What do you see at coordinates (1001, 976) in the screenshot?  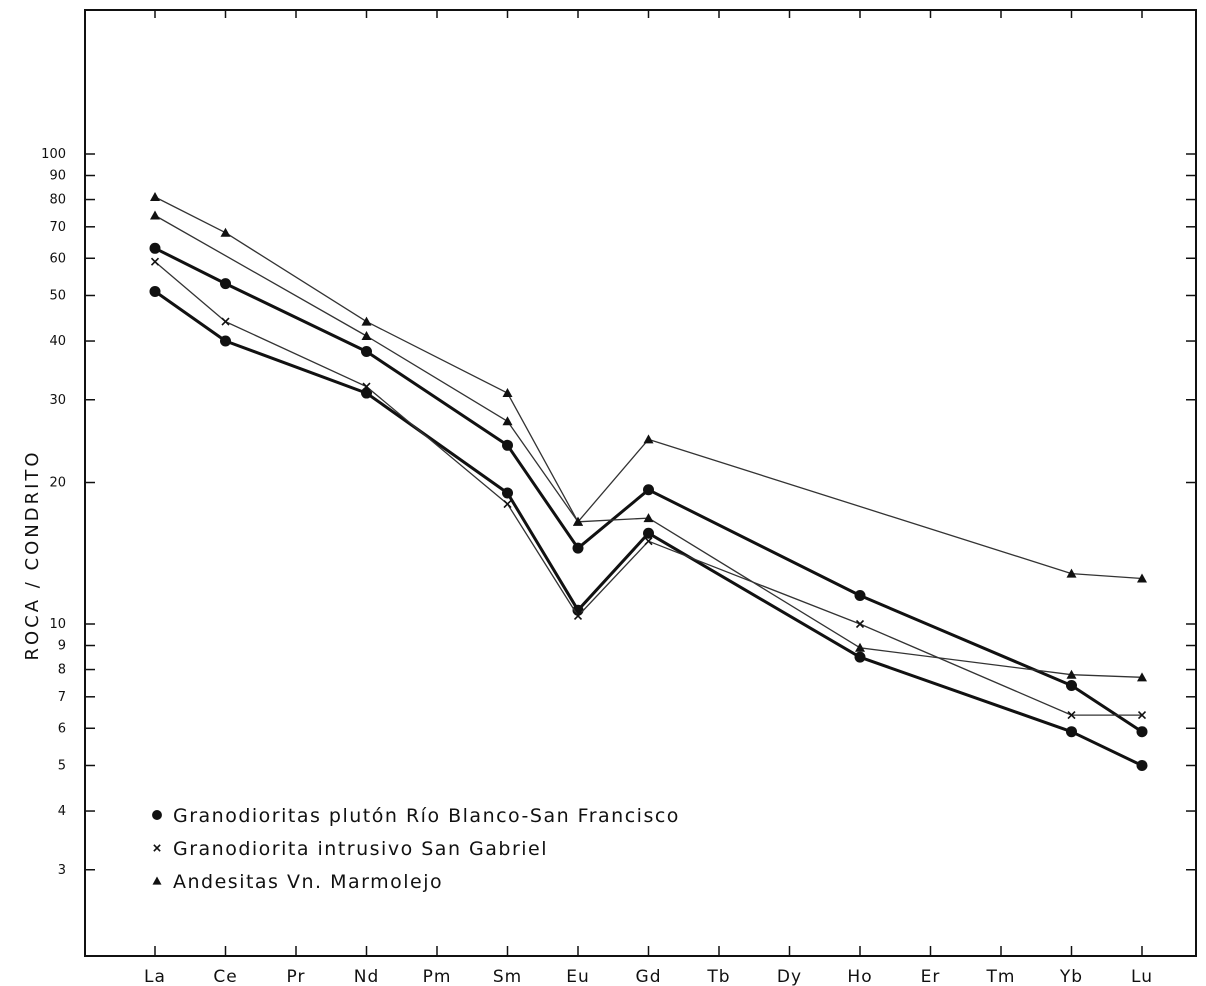 I see `x-tick-label: Tm` at bounding box center [1001, 976].